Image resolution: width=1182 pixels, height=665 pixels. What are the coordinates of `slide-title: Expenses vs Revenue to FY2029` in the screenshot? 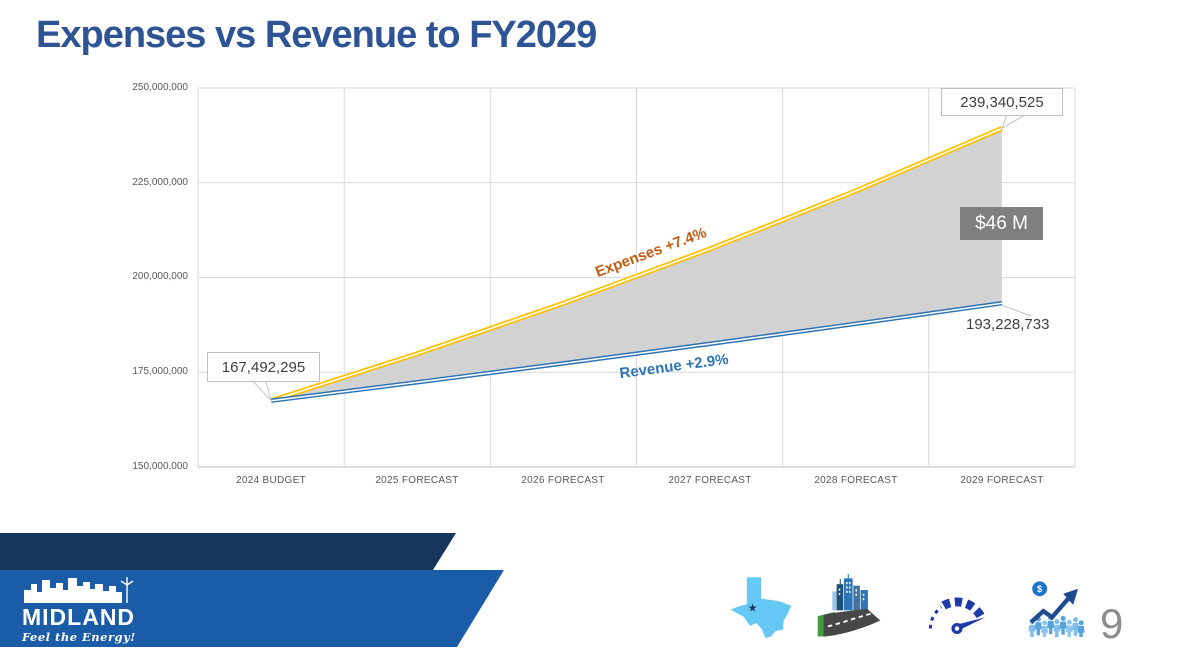 It's located at (316, 35).